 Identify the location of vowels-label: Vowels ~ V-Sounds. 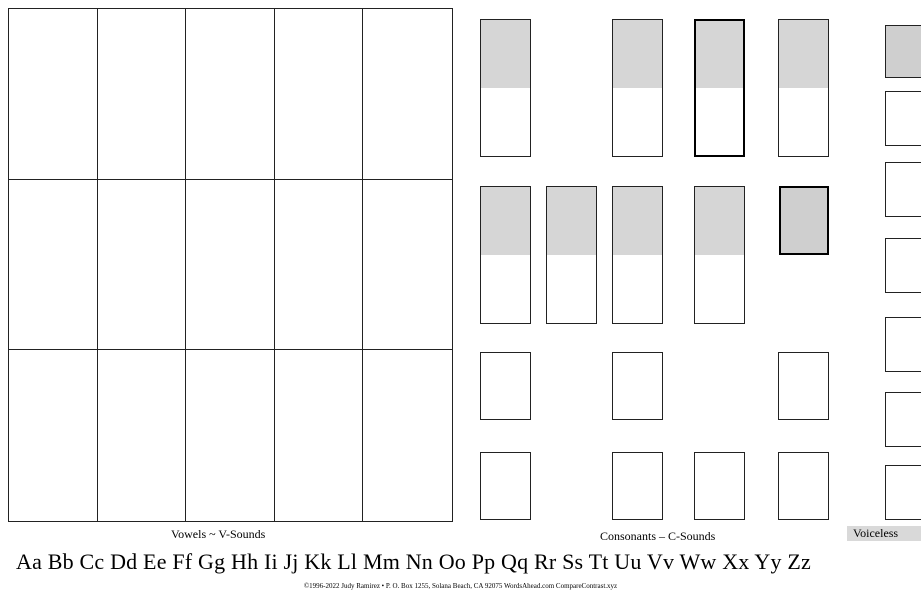
(218, 534).